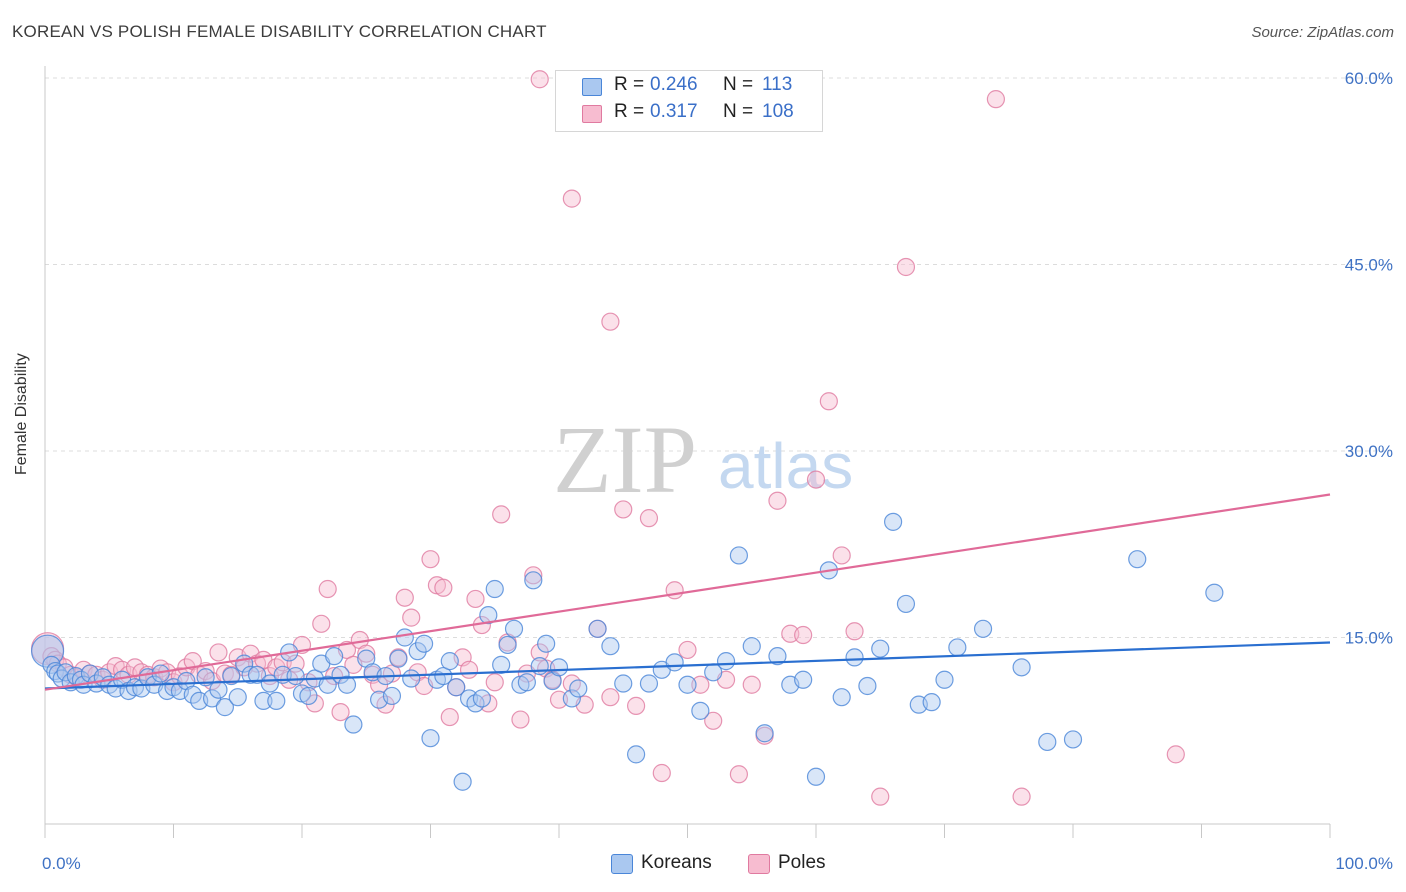 This screenshot has height=892, width=1406. What do you see at coordinates (622, 864) in the screenshot?
I see `koreans-legend-swatch` at bounding box center [622, 864].